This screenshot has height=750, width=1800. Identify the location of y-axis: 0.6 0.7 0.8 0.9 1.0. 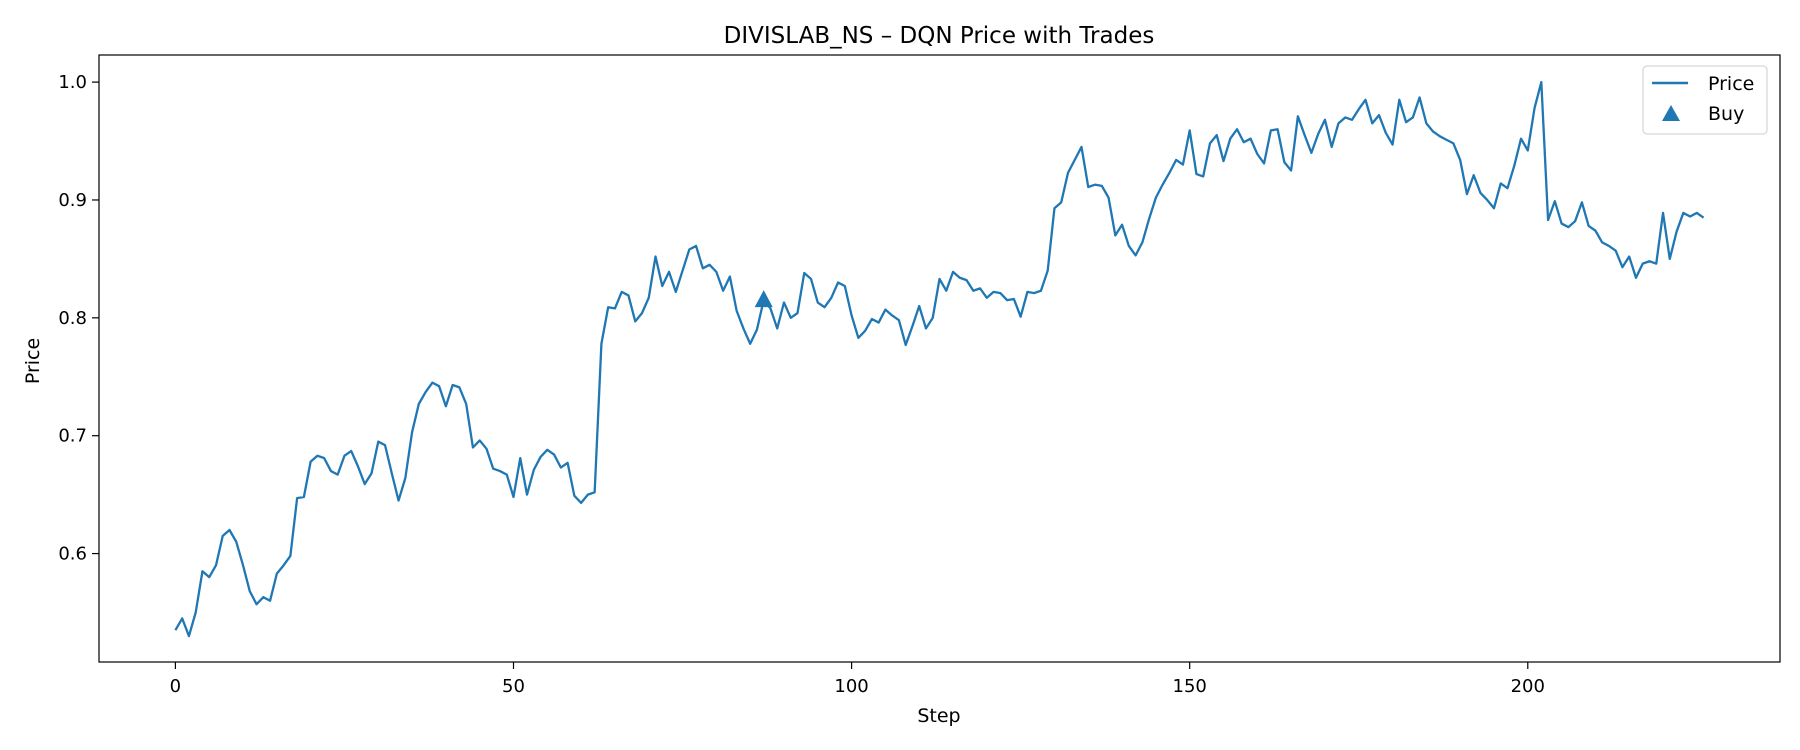
(78, 318).